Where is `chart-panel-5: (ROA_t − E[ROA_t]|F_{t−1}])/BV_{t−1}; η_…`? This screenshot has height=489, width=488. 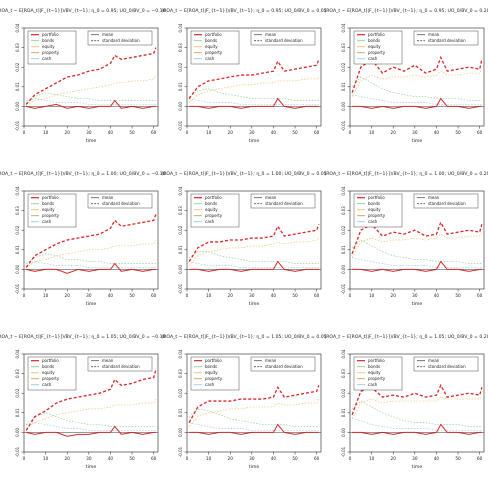 chart-panel-5: (ROA_t − E[ROA_t]|F_{t−1}])/BV_{t−1}; η_… is located at coordinates (243, 239).